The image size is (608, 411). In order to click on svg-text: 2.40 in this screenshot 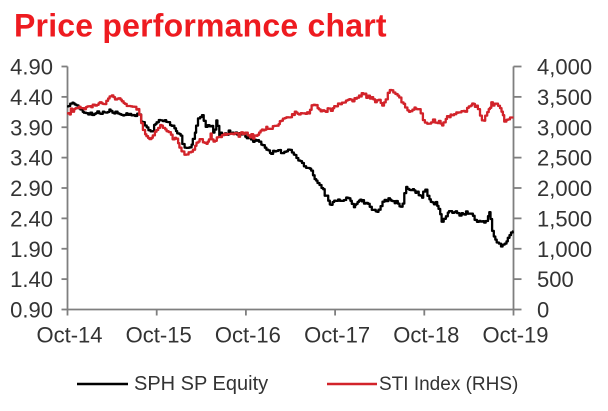, I will do `click(31, 218)`.